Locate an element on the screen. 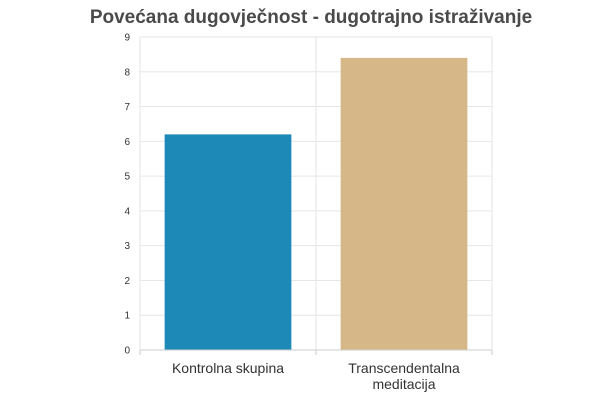  y-tick-label: 0 is located at coordinates (127, 351).